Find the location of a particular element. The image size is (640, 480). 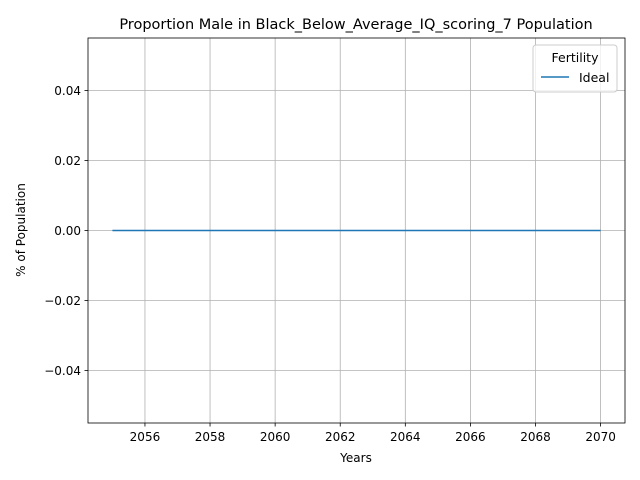

y-axis-ticks: −0.04 −0.02 0.00 0.02 0.04 is located at coordinates (66, 231).